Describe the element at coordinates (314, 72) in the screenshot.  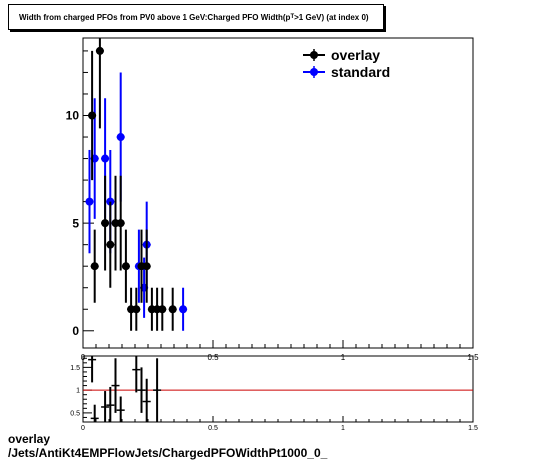
I see `legend-marker-standard` at that location.